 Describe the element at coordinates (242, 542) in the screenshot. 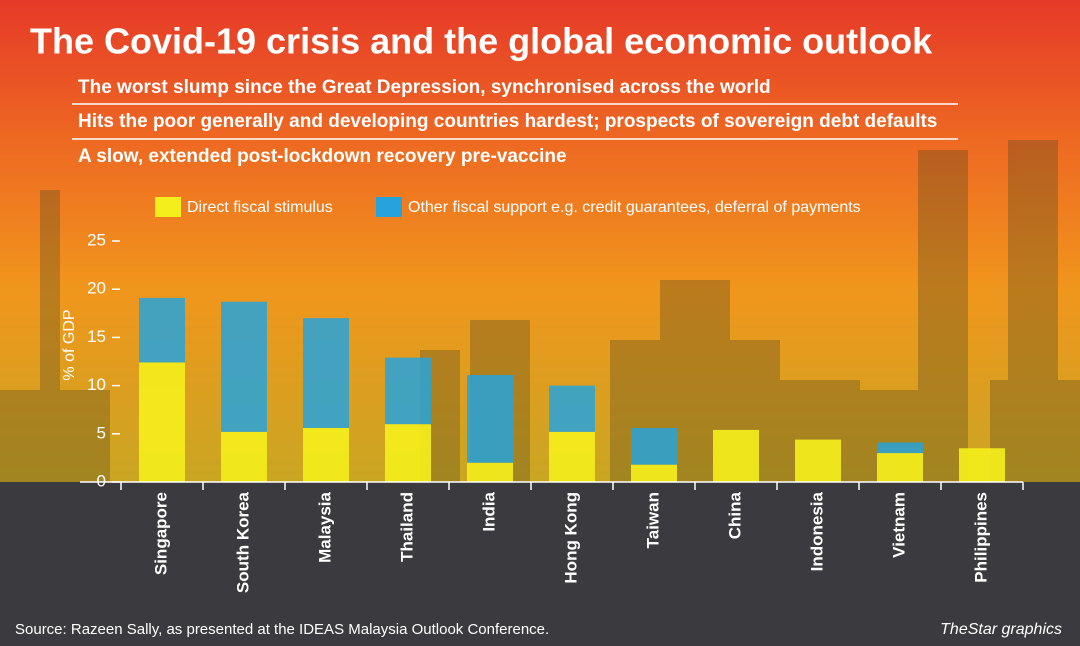

I see `x-tick-label: South Korea` at that location.